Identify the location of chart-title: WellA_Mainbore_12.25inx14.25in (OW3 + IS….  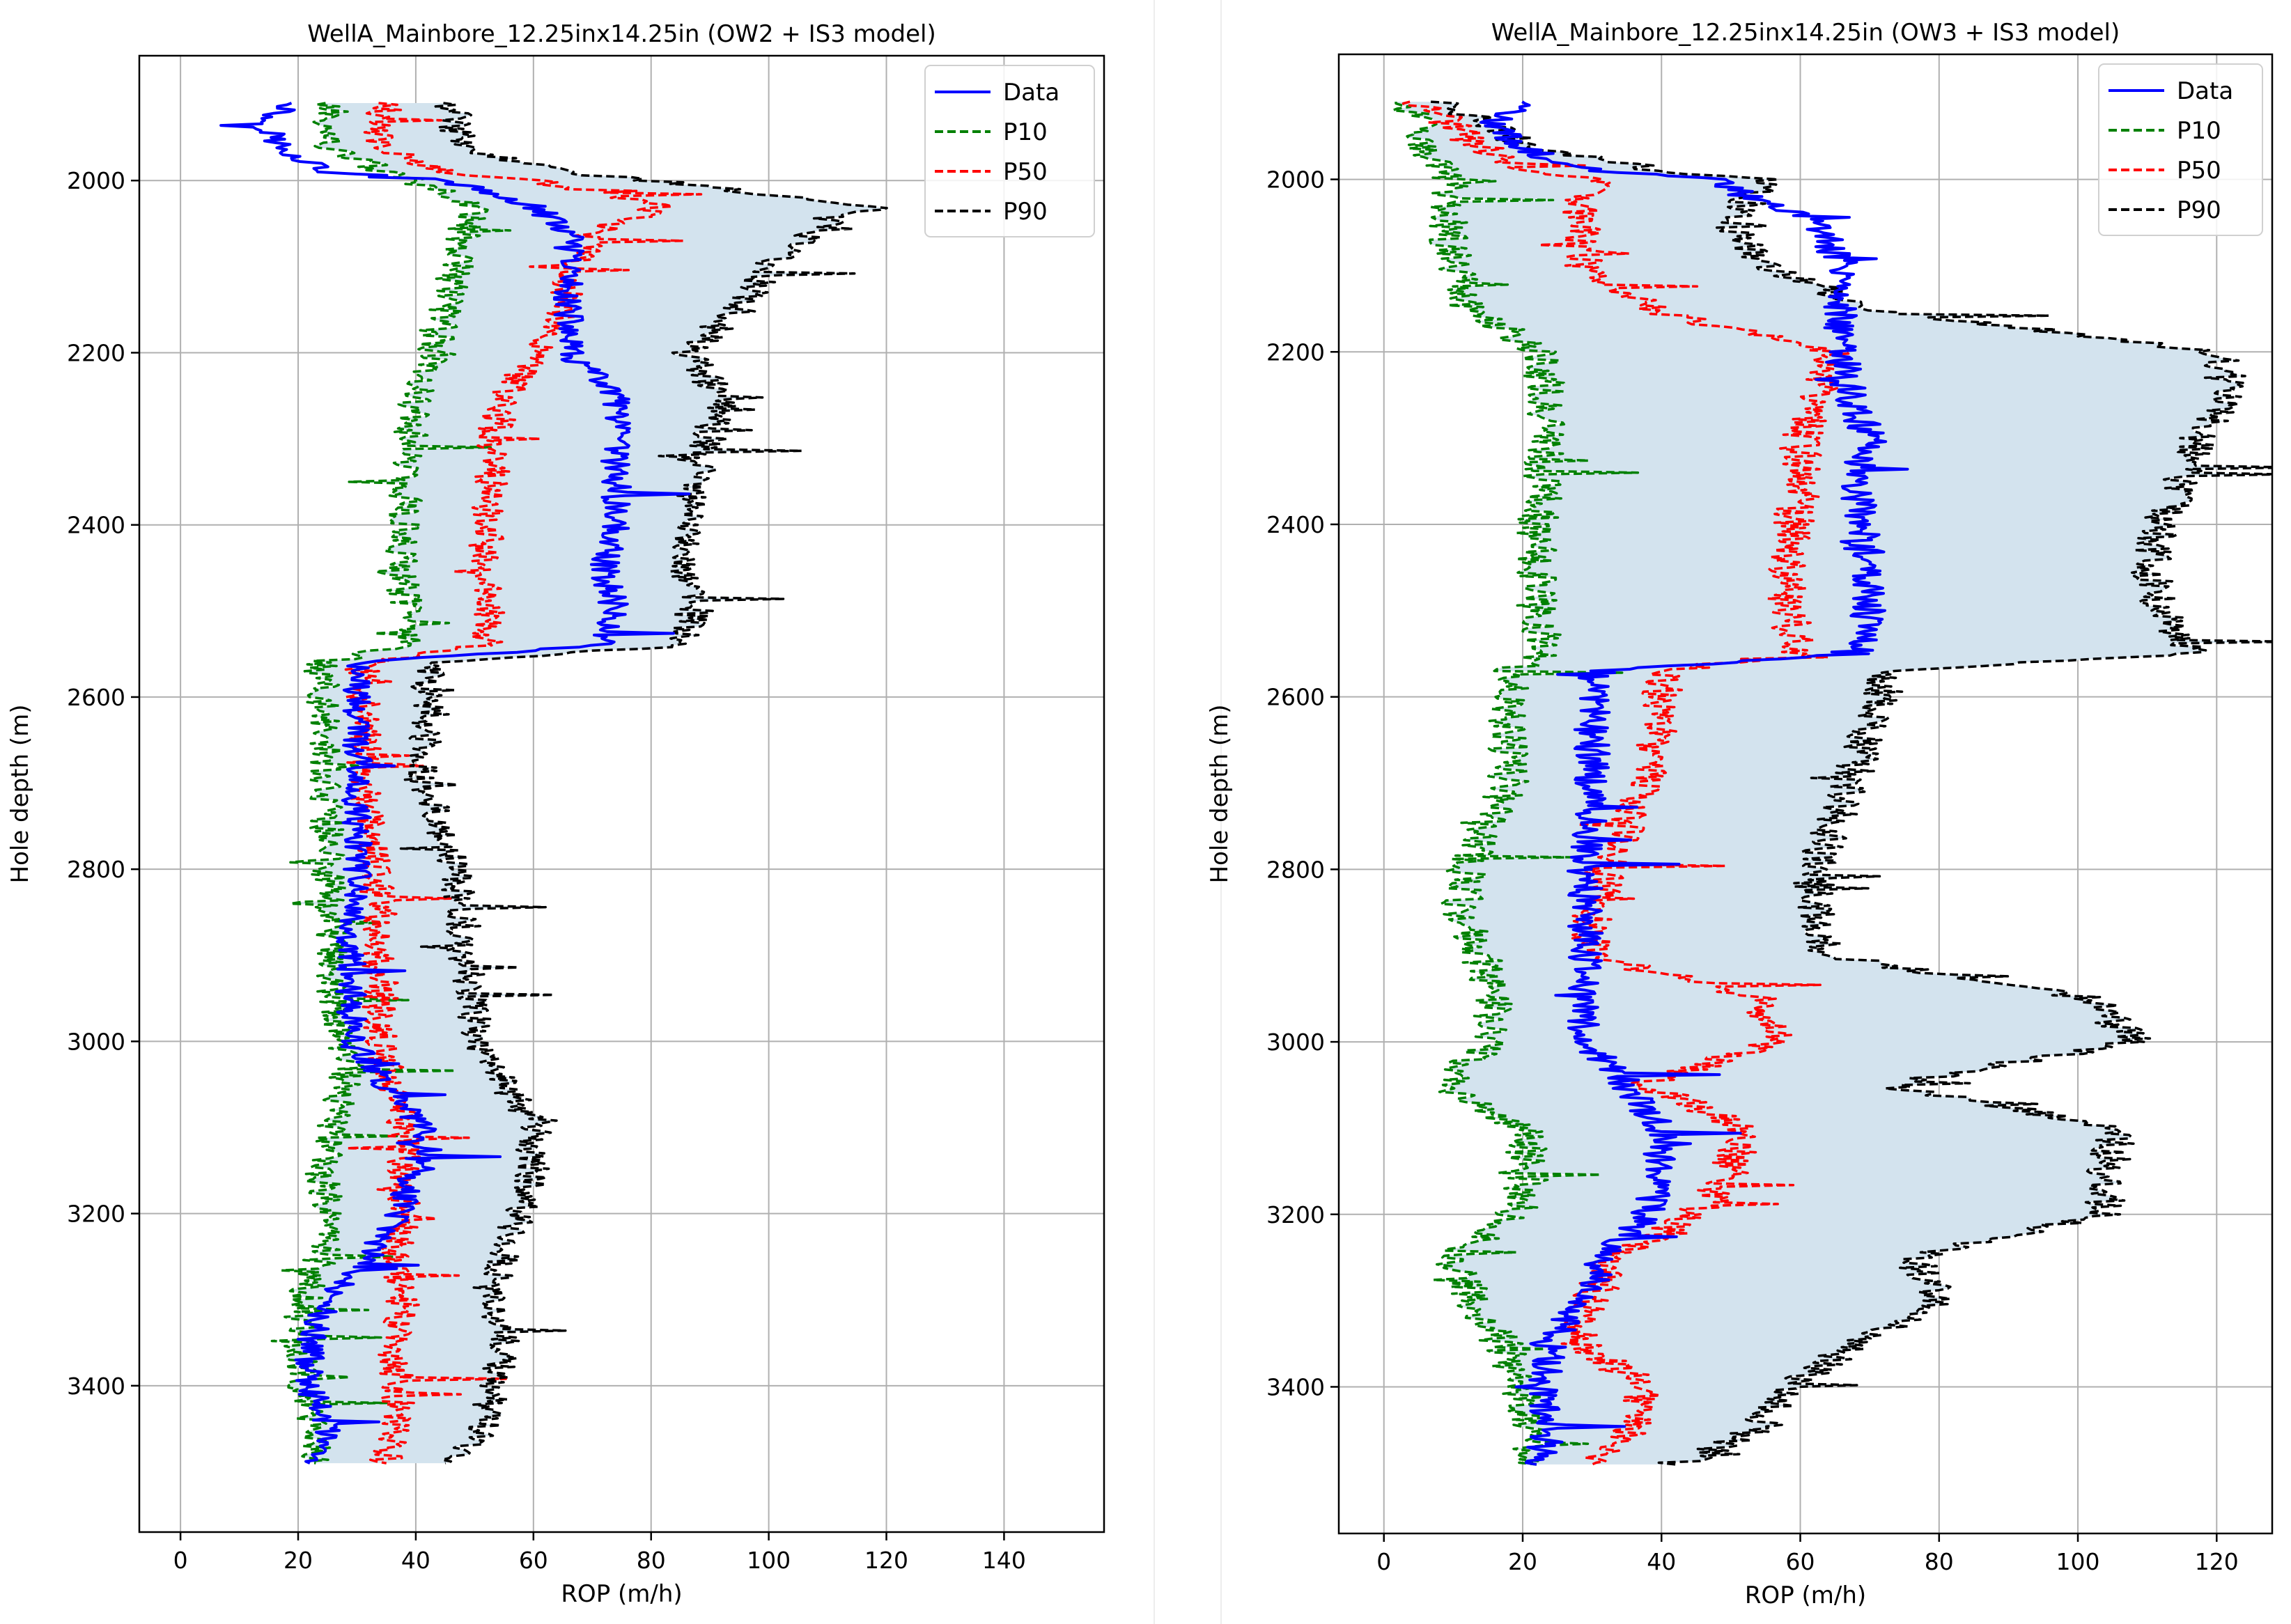
(1805, 33).